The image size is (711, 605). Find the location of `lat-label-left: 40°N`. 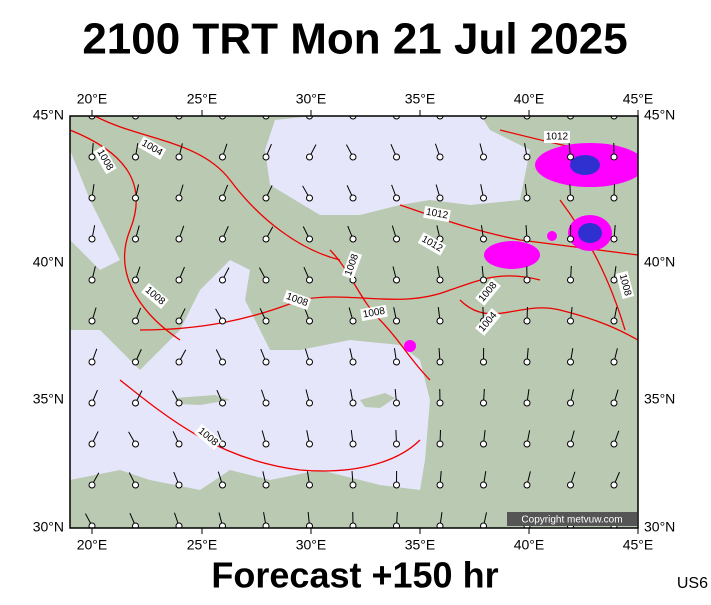

lat-label-left: 40°N is located at coordinates (48, 262).